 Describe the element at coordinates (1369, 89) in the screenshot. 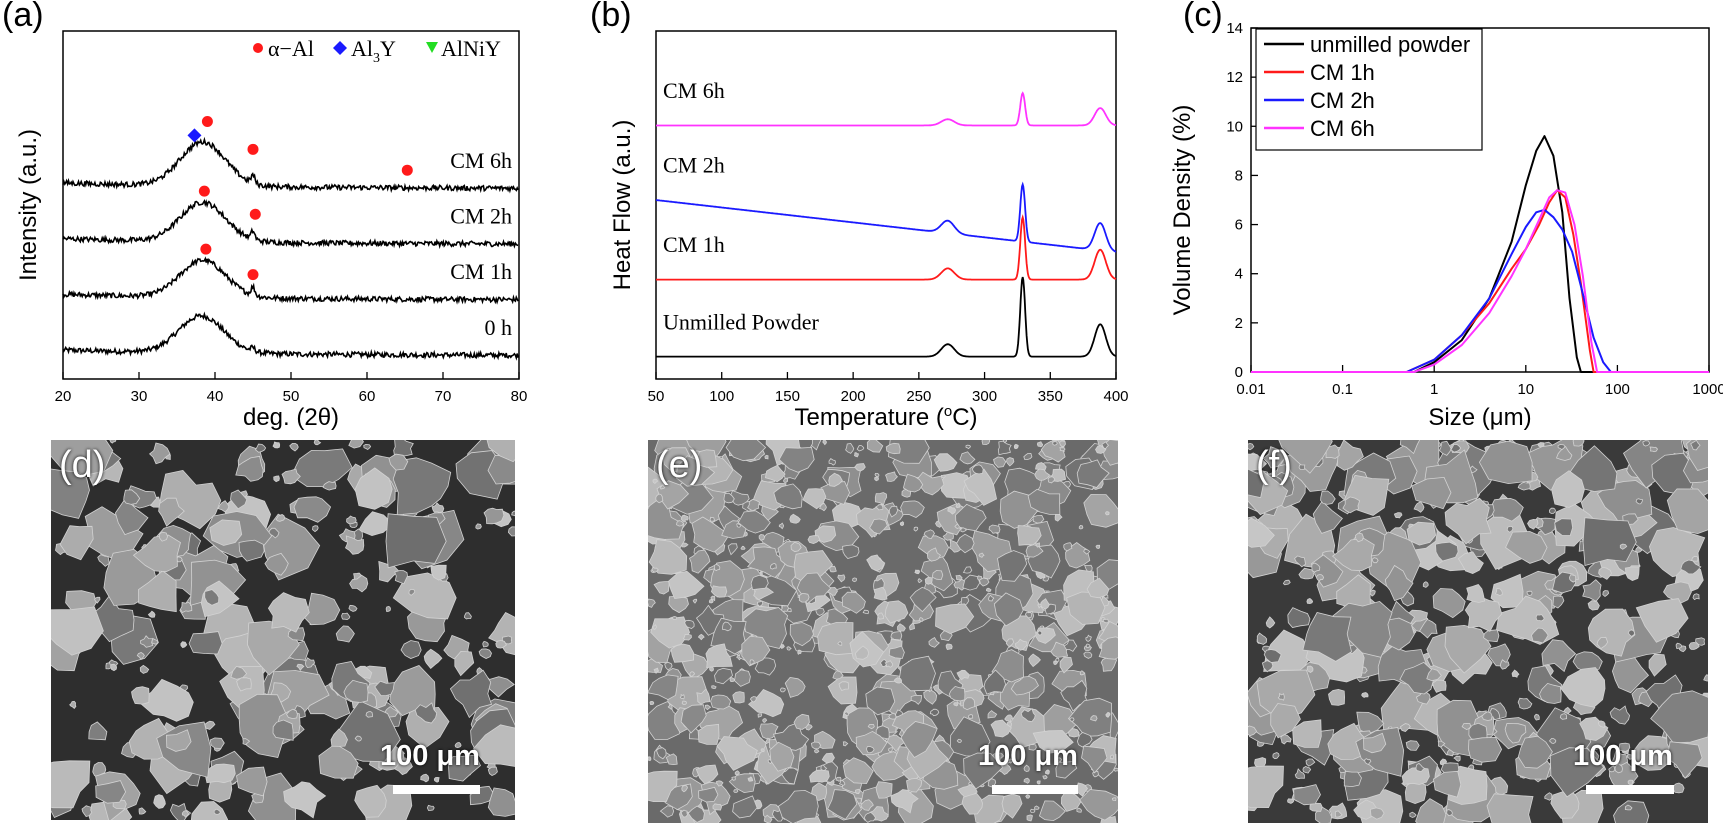

I see `psd-legend-box` at that location.